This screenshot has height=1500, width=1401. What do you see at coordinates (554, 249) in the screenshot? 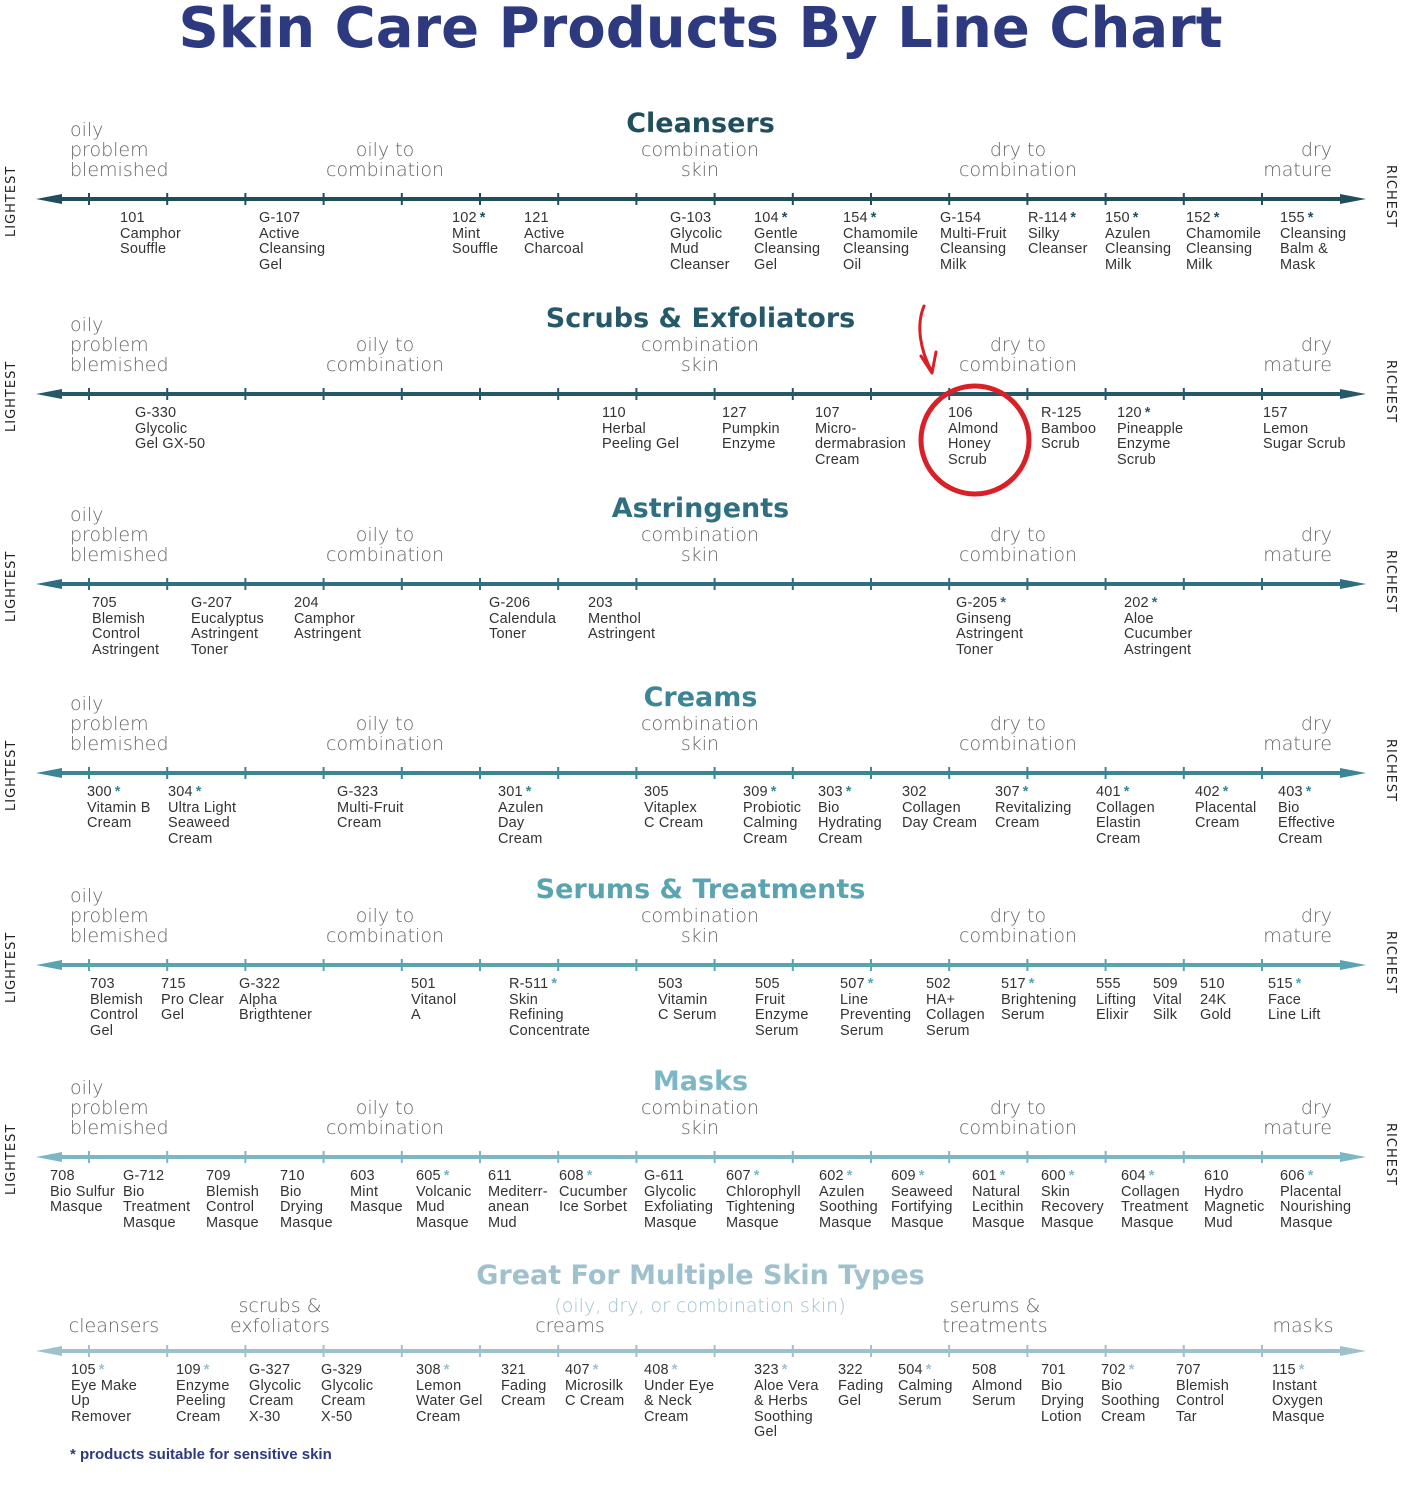
I see `product-name-line: Charcoal` at bounding box center [554, 249].